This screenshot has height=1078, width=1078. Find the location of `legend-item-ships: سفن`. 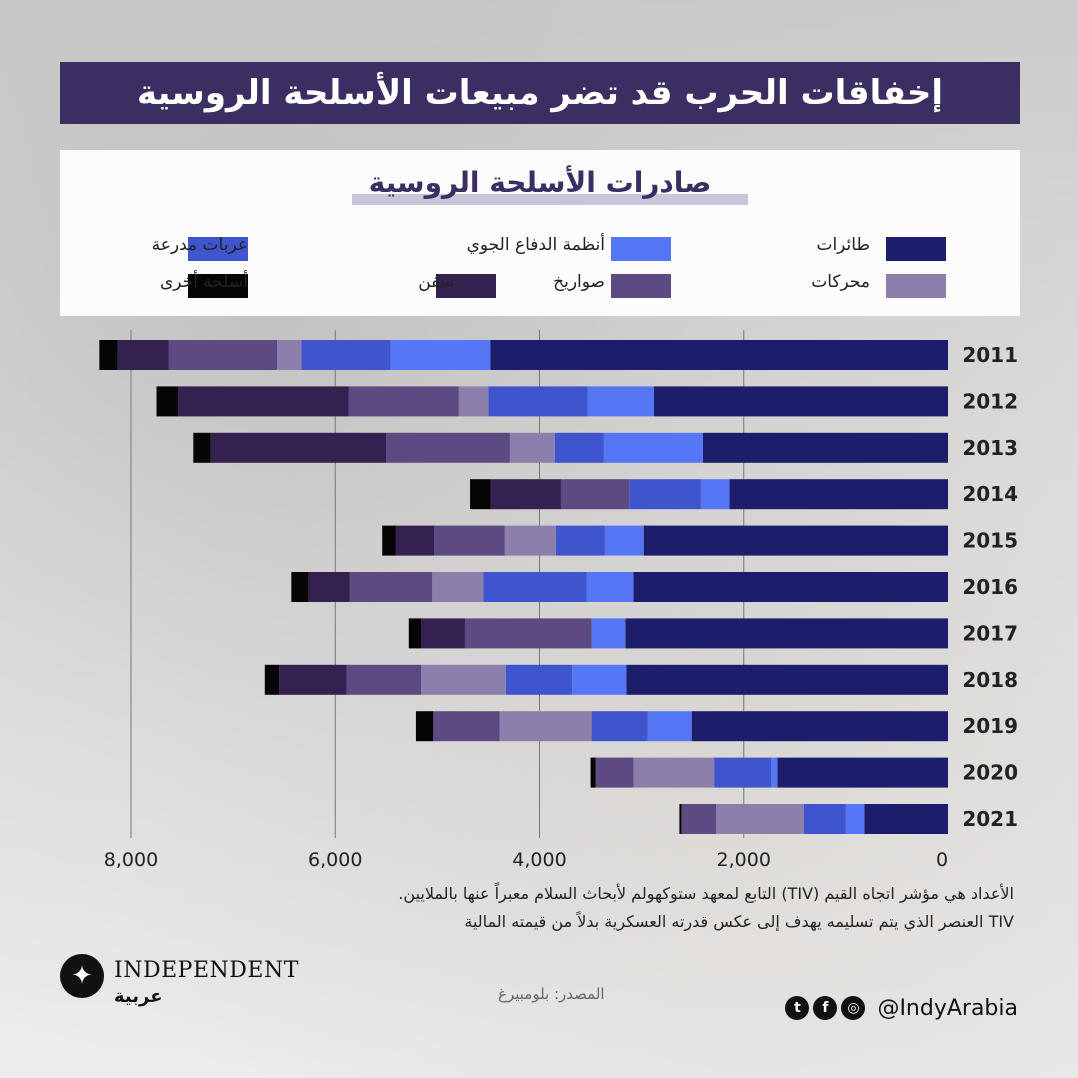

legend-item-ships: سفن is located at coordinates (460, 287).